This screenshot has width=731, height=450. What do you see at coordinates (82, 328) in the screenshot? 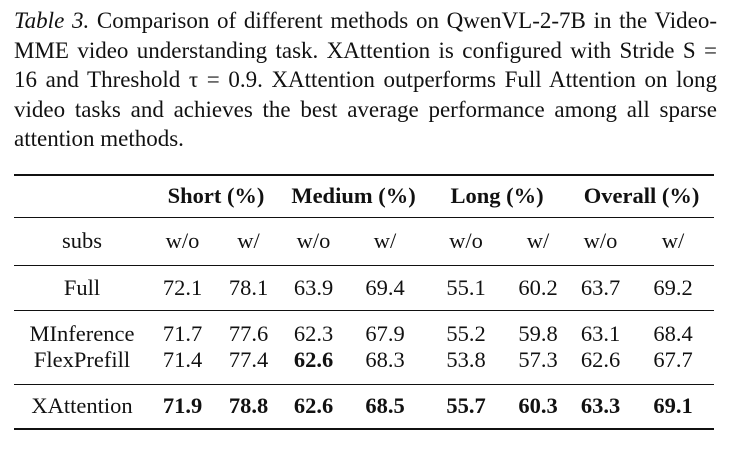
I see `method-name: MInference` at bounding box center [82, 328].